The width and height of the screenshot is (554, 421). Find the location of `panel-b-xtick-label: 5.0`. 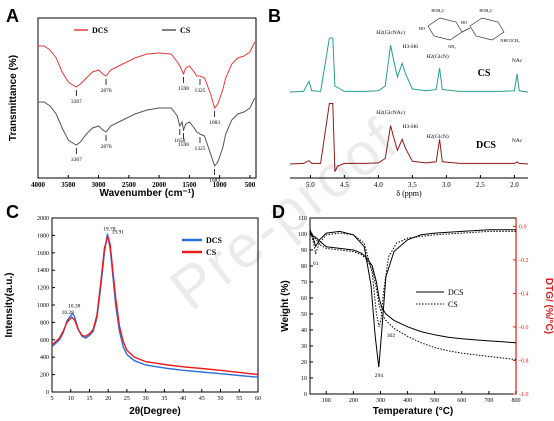

panel-b-xtick-label: 5.0 is located at coordinates (310, 185).